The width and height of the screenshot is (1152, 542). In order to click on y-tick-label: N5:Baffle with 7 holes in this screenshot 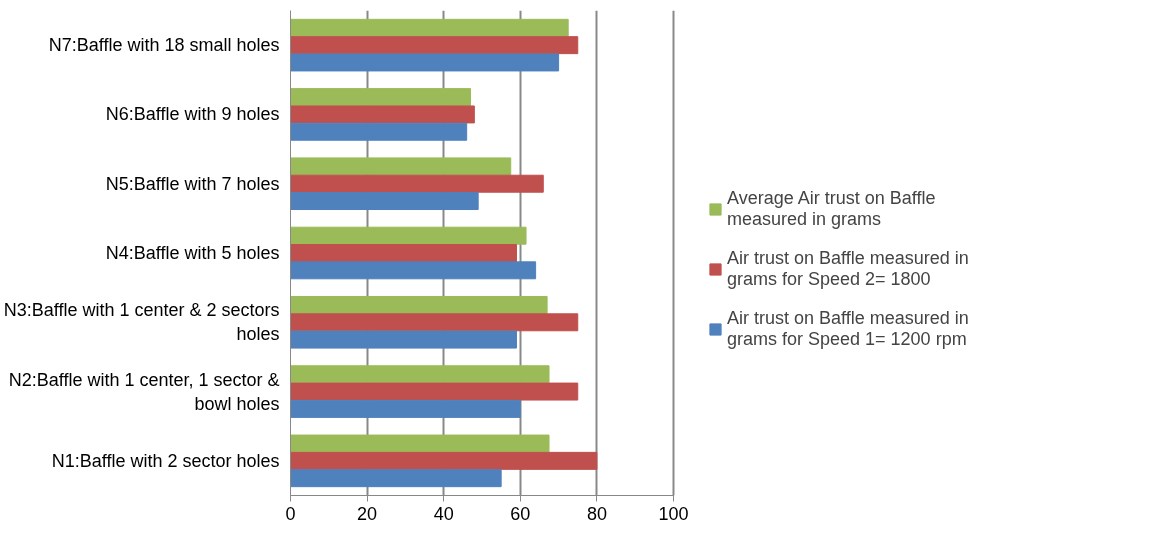, I will do `click(192, 183)`.